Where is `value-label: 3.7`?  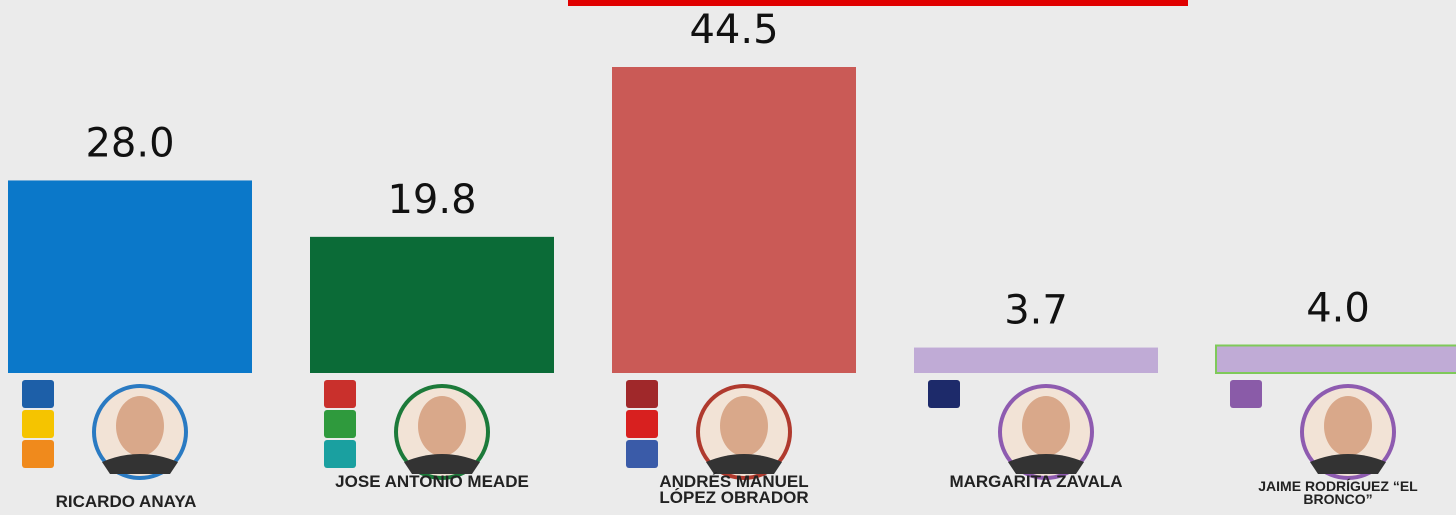
value-label: 3.7 is located at coordinates (1036, 311).